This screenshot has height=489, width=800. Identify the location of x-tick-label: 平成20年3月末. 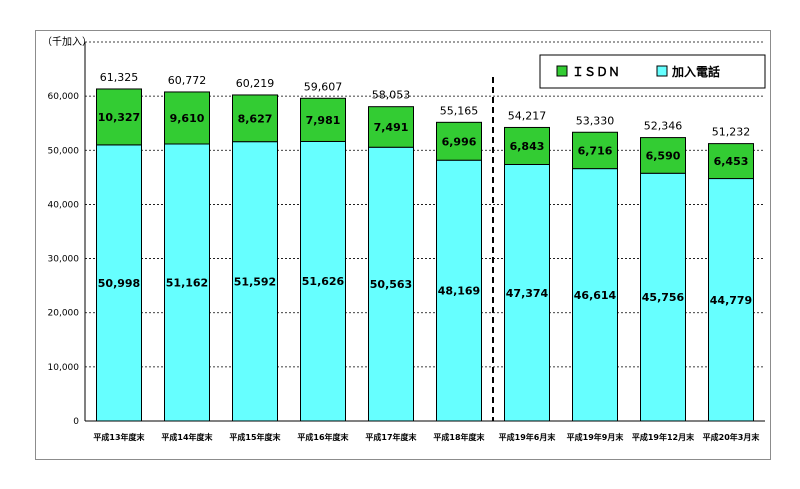
(731, 437).